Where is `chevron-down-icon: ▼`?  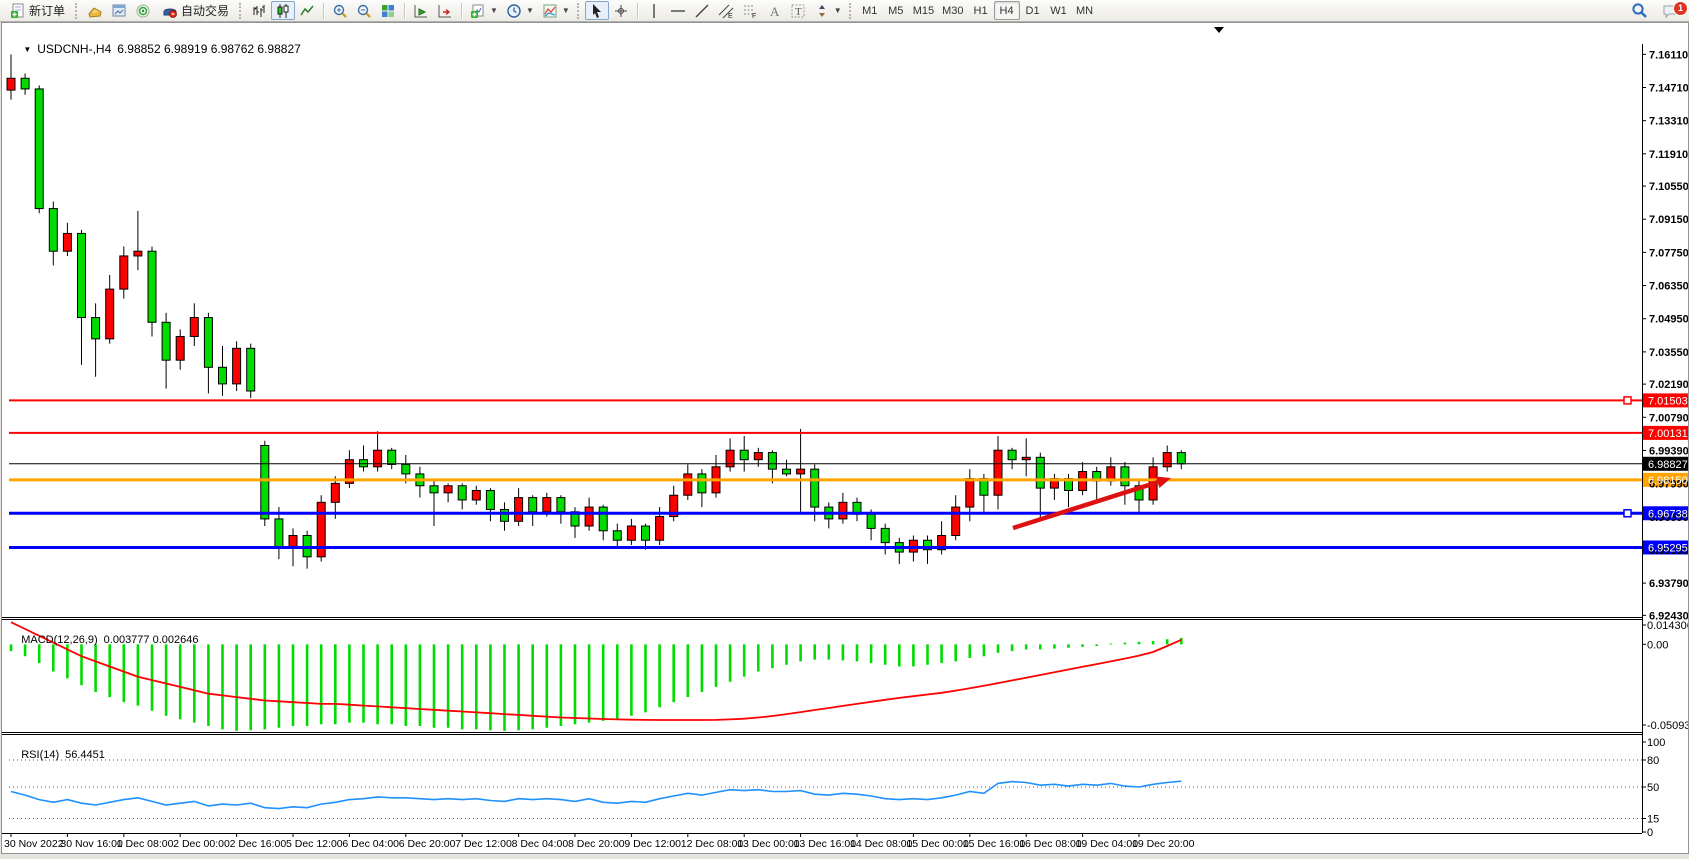 chevron-down-icon: ▼ is located at coordinates (529, 10).